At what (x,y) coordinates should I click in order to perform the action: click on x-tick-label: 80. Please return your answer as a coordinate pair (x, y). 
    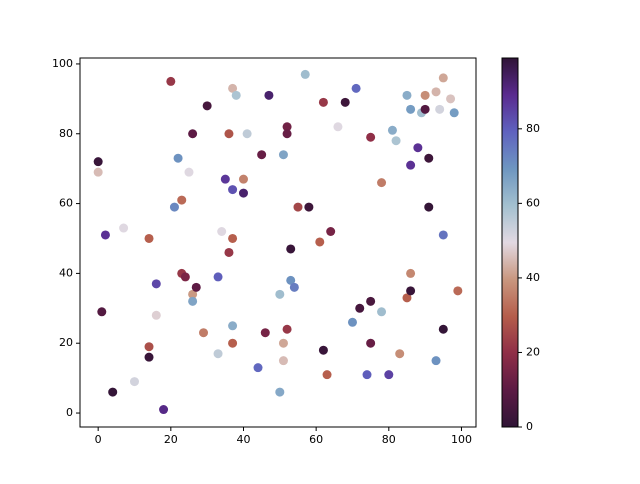
    Looking at the image, I should click on (389, 439).